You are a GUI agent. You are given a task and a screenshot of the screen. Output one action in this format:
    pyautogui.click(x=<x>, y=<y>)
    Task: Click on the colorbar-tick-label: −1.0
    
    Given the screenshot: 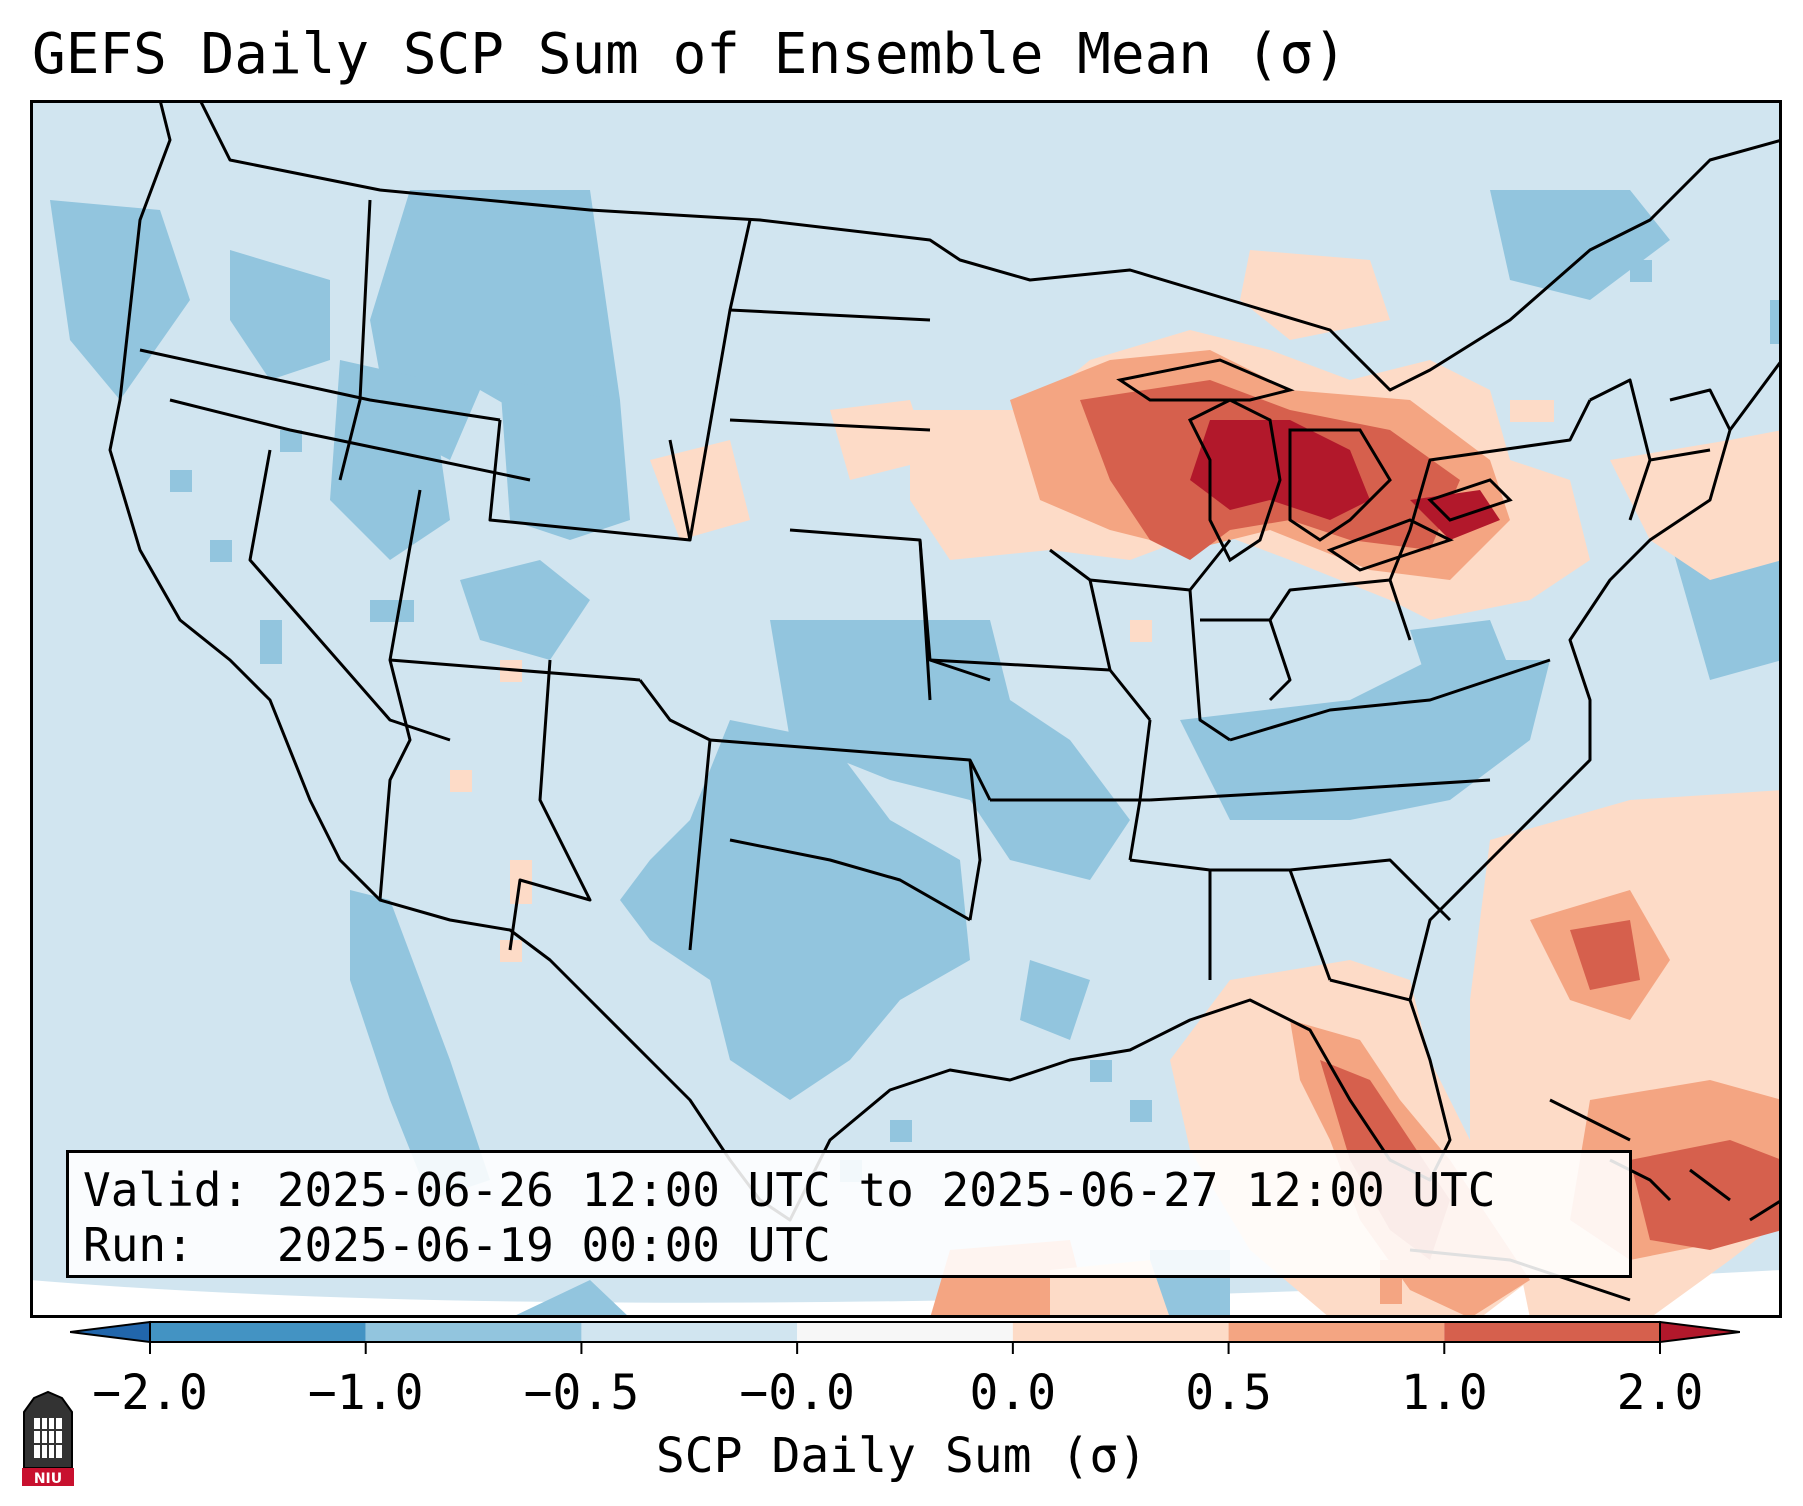 What is the action you would take?
    pyautogui.click(x=365, y=1393)
    